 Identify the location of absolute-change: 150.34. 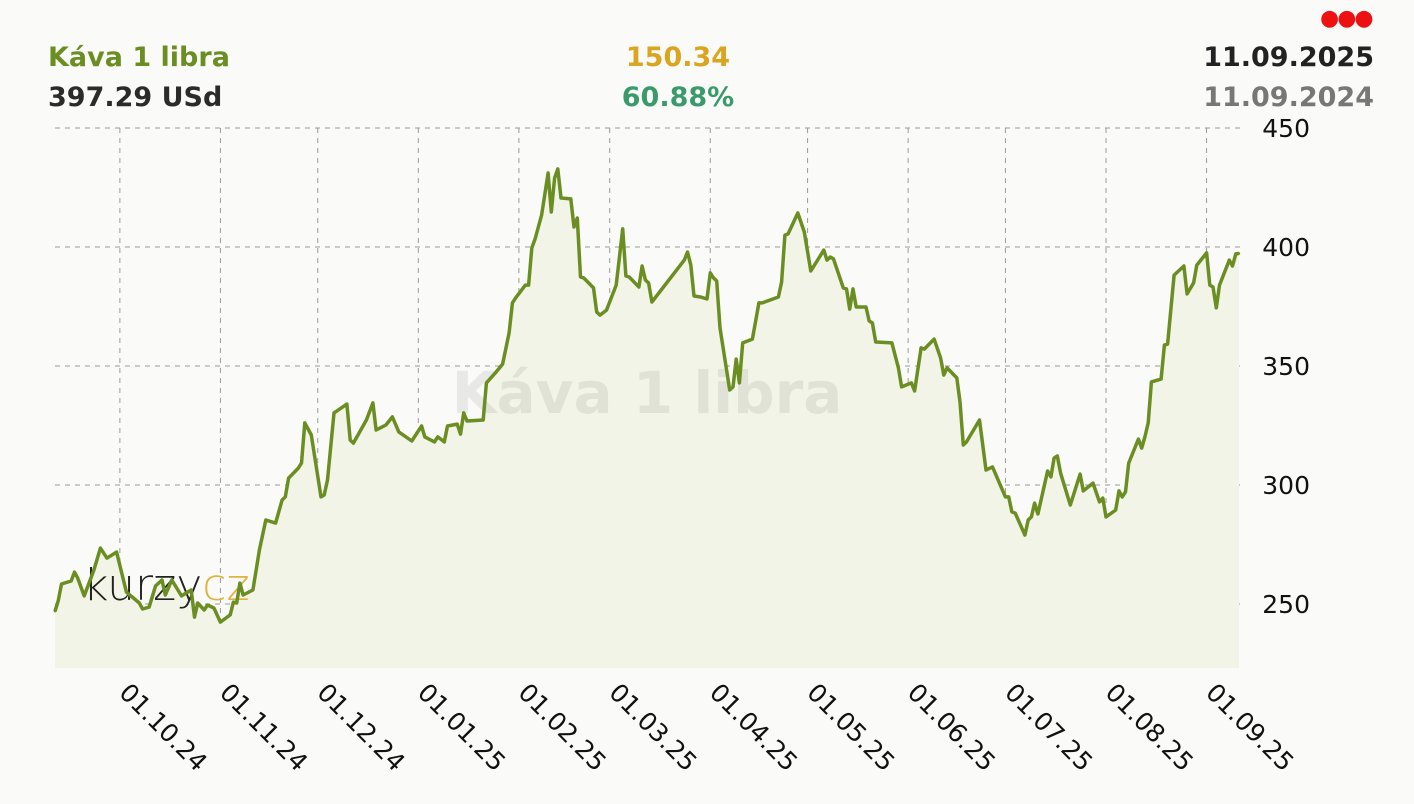
(678, 57).